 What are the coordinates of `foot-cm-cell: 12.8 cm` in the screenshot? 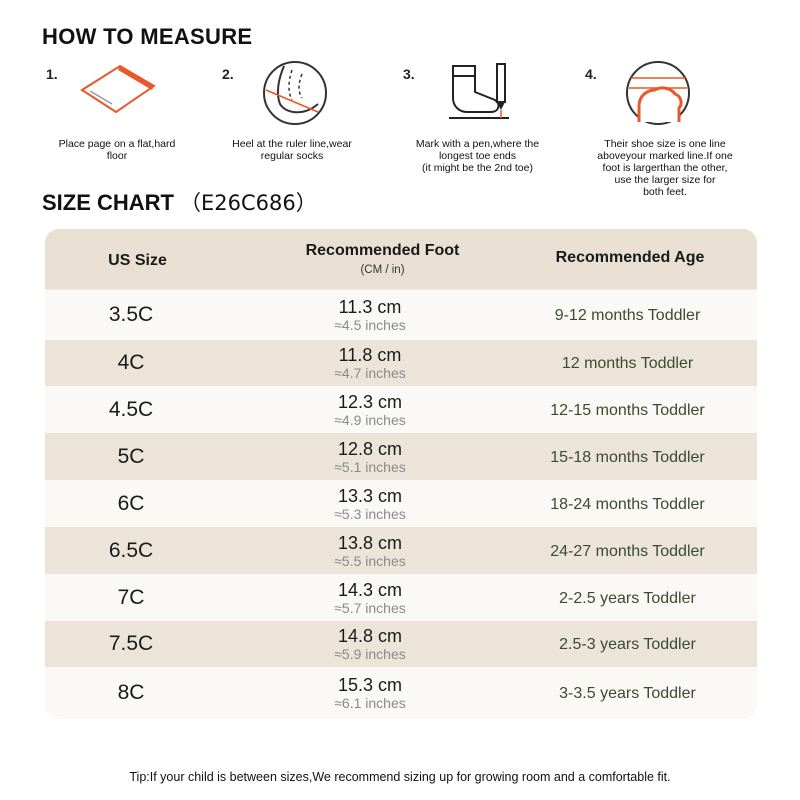 It's located at (370, 448).